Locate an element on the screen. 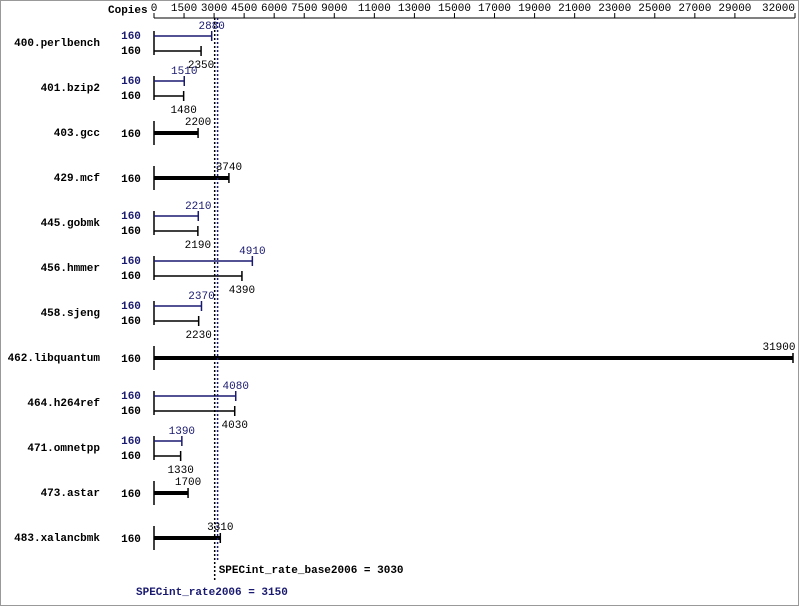  value-label: 2230 is located at coordinates (198, 336).